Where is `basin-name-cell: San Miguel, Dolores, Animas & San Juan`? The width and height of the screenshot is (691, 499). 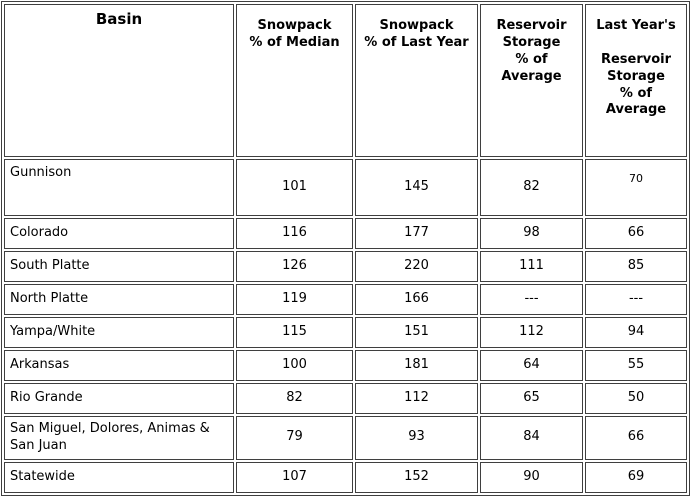 basin-name-cell: San Miguel, Dolores, Animas & San Juan is located at coordinates (119, 438).